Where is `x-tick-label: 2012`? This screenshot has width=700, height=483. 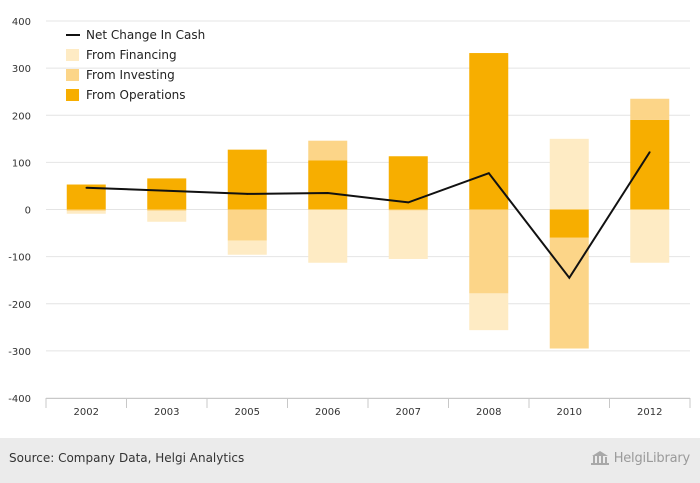 x-tick-label: 2012 is located at coordinates (649, 412).